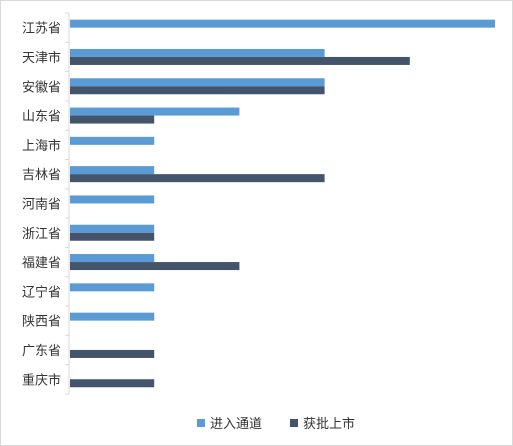 This screenshot has width=513, height=446. Describe the element at coordinates (41, 322) in the screenshot. I see `category-label: 陕西省` at that location.